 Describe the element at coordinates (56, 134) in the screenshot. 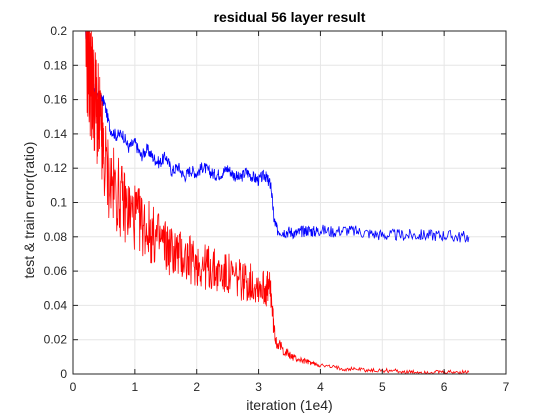

I see `y-tick-label: 0.14` at that location.